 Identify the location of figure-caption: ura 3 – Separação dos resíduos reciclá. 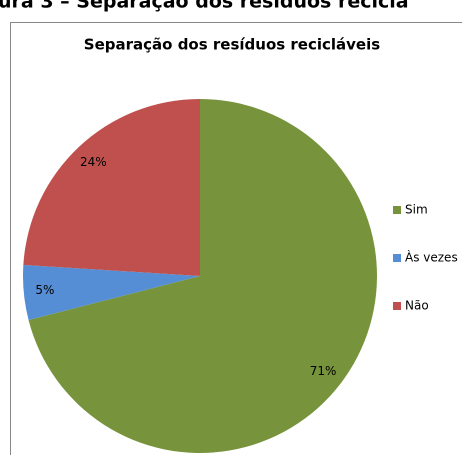
(204, 6).